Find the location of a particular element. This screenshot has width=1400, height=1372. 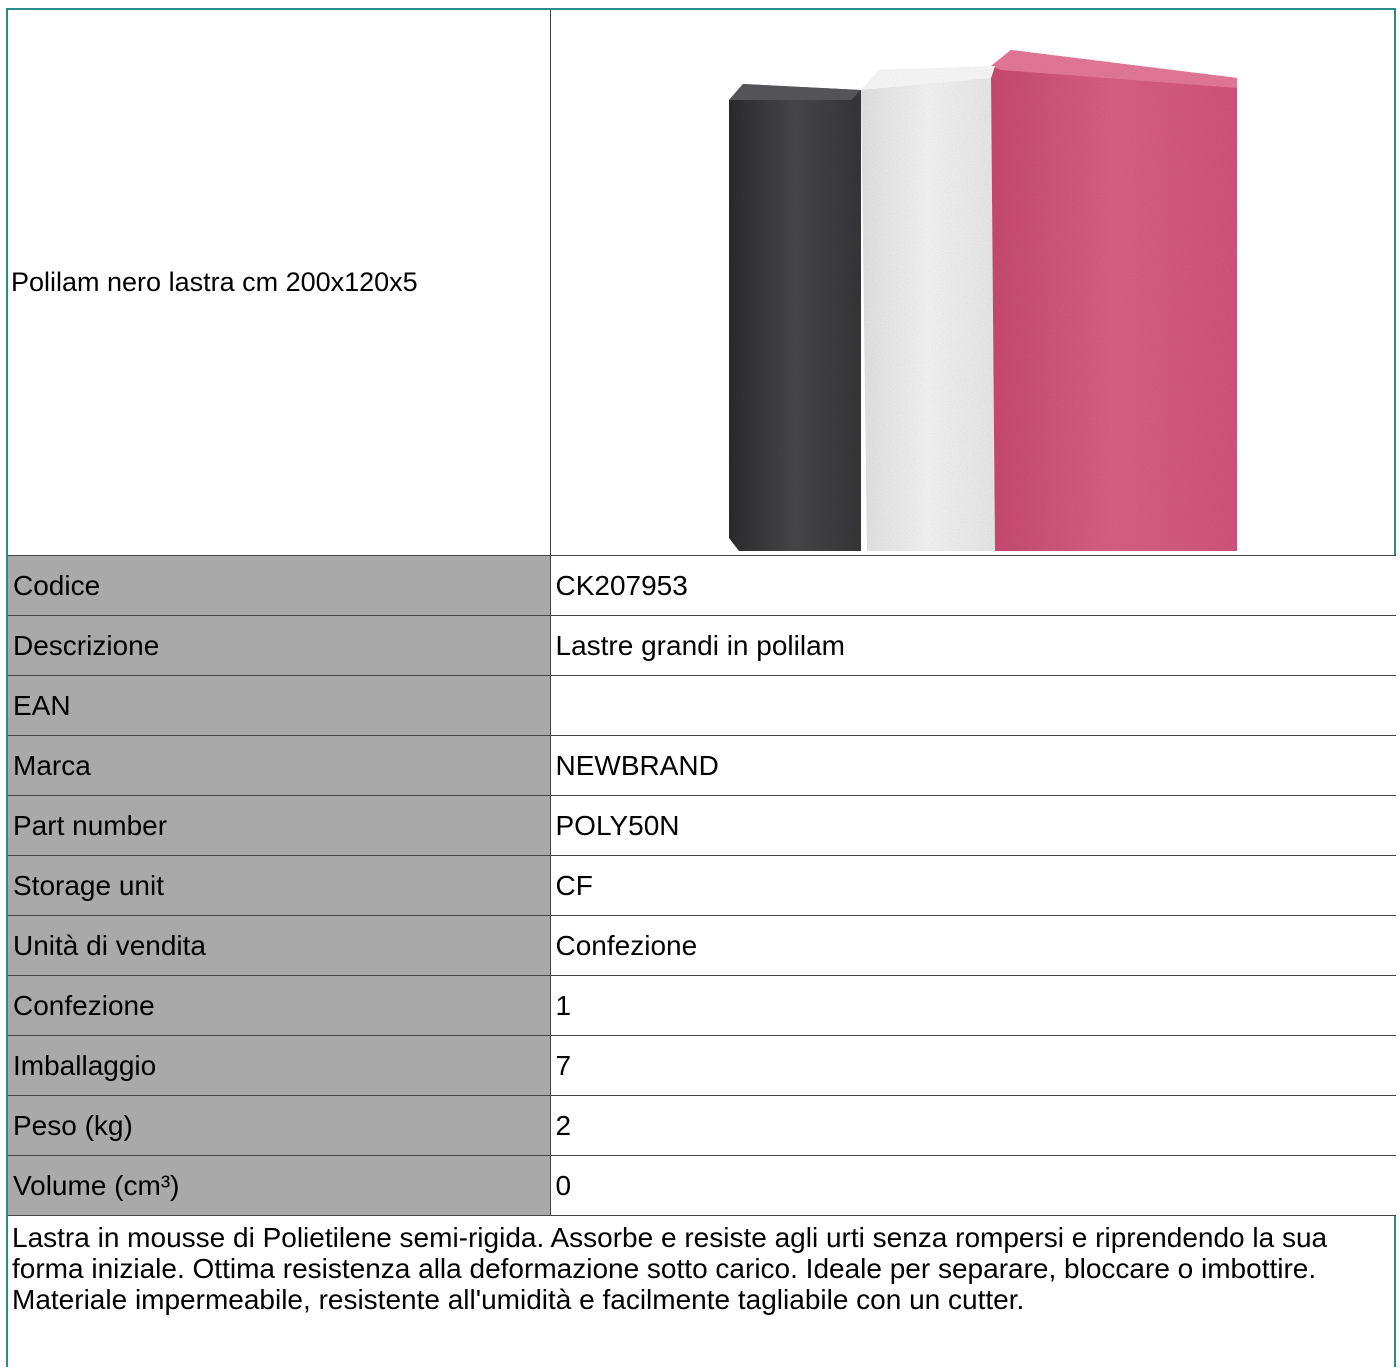

spec-row: EAN is located at coordinates (702, 706).